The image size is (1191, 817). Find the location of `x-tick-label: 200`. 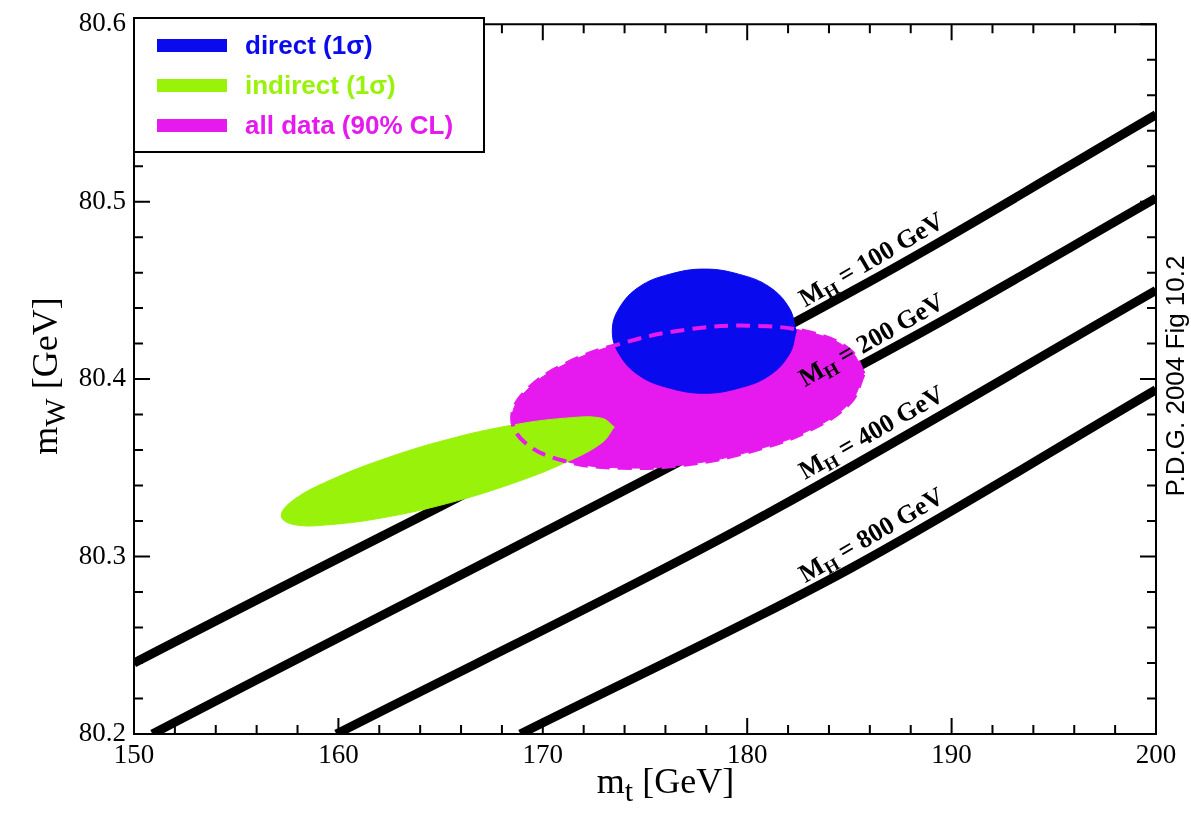

x-tick-label: 200 is located at coordinates (1156, 754).